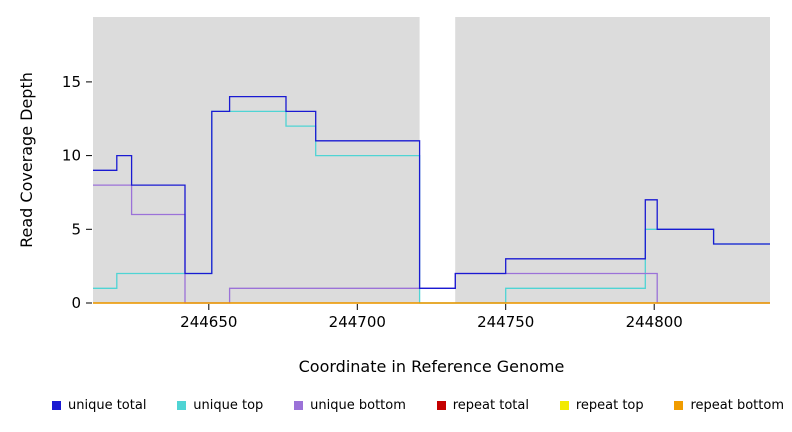 This screenshot has height=432, width=792. What do you see at coordinates (228, 405) in the screenshot?
I see `legend-label: unique top` at bounding box center [228, 405].